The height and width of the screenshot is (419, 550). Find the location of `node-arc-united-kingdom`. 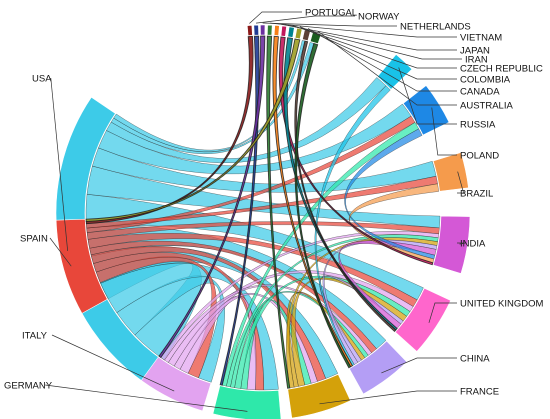

node-arc-united-kingdom is located at coordinates (423, 319).